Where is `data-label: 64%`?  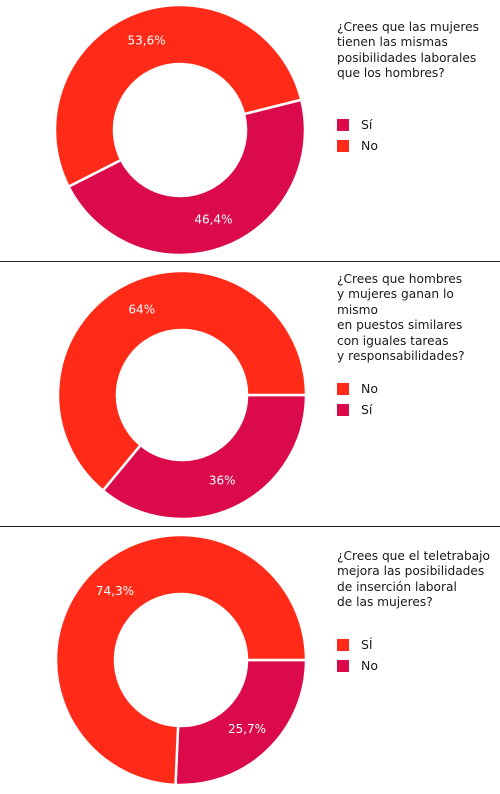 data-label: 64% is located at coordinates (141, 309).